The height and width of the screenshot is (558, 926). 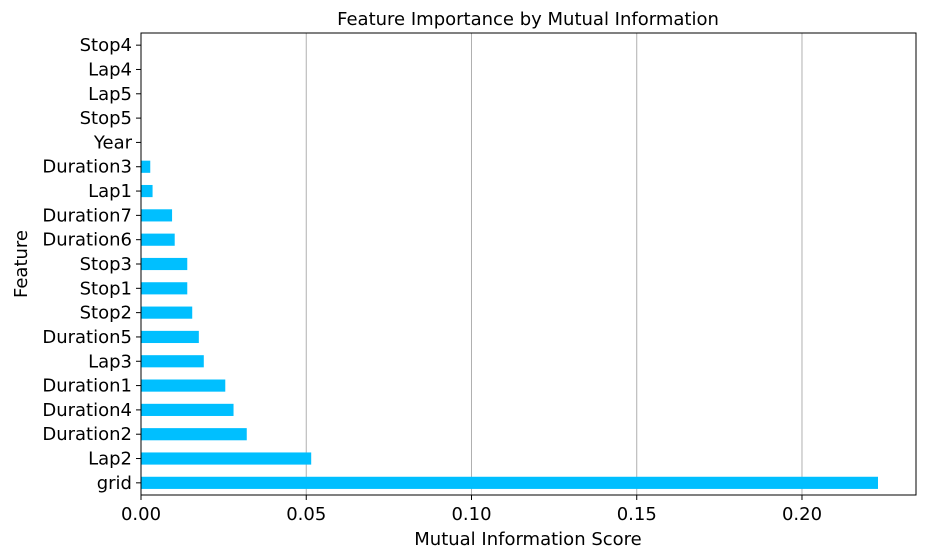 I want to click on y-tick-label: Duration5, so click(x=87, y=337).